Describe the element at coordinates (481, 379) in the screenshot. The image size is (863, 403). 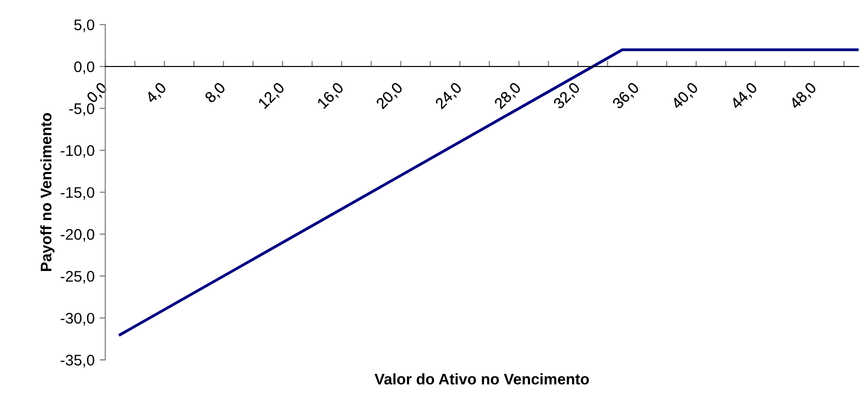
I see `x-axis-title: Valor do Ativo no Vencimento` at that location.